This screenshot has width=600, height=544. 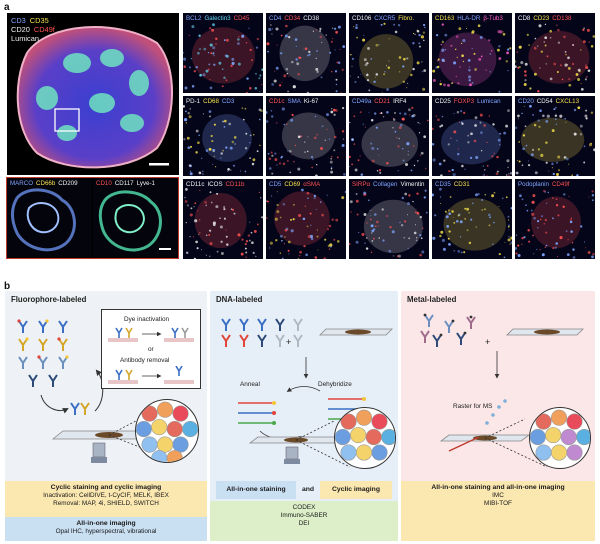 I want to click on marker-label: CD21, so click(x=382, y=101).